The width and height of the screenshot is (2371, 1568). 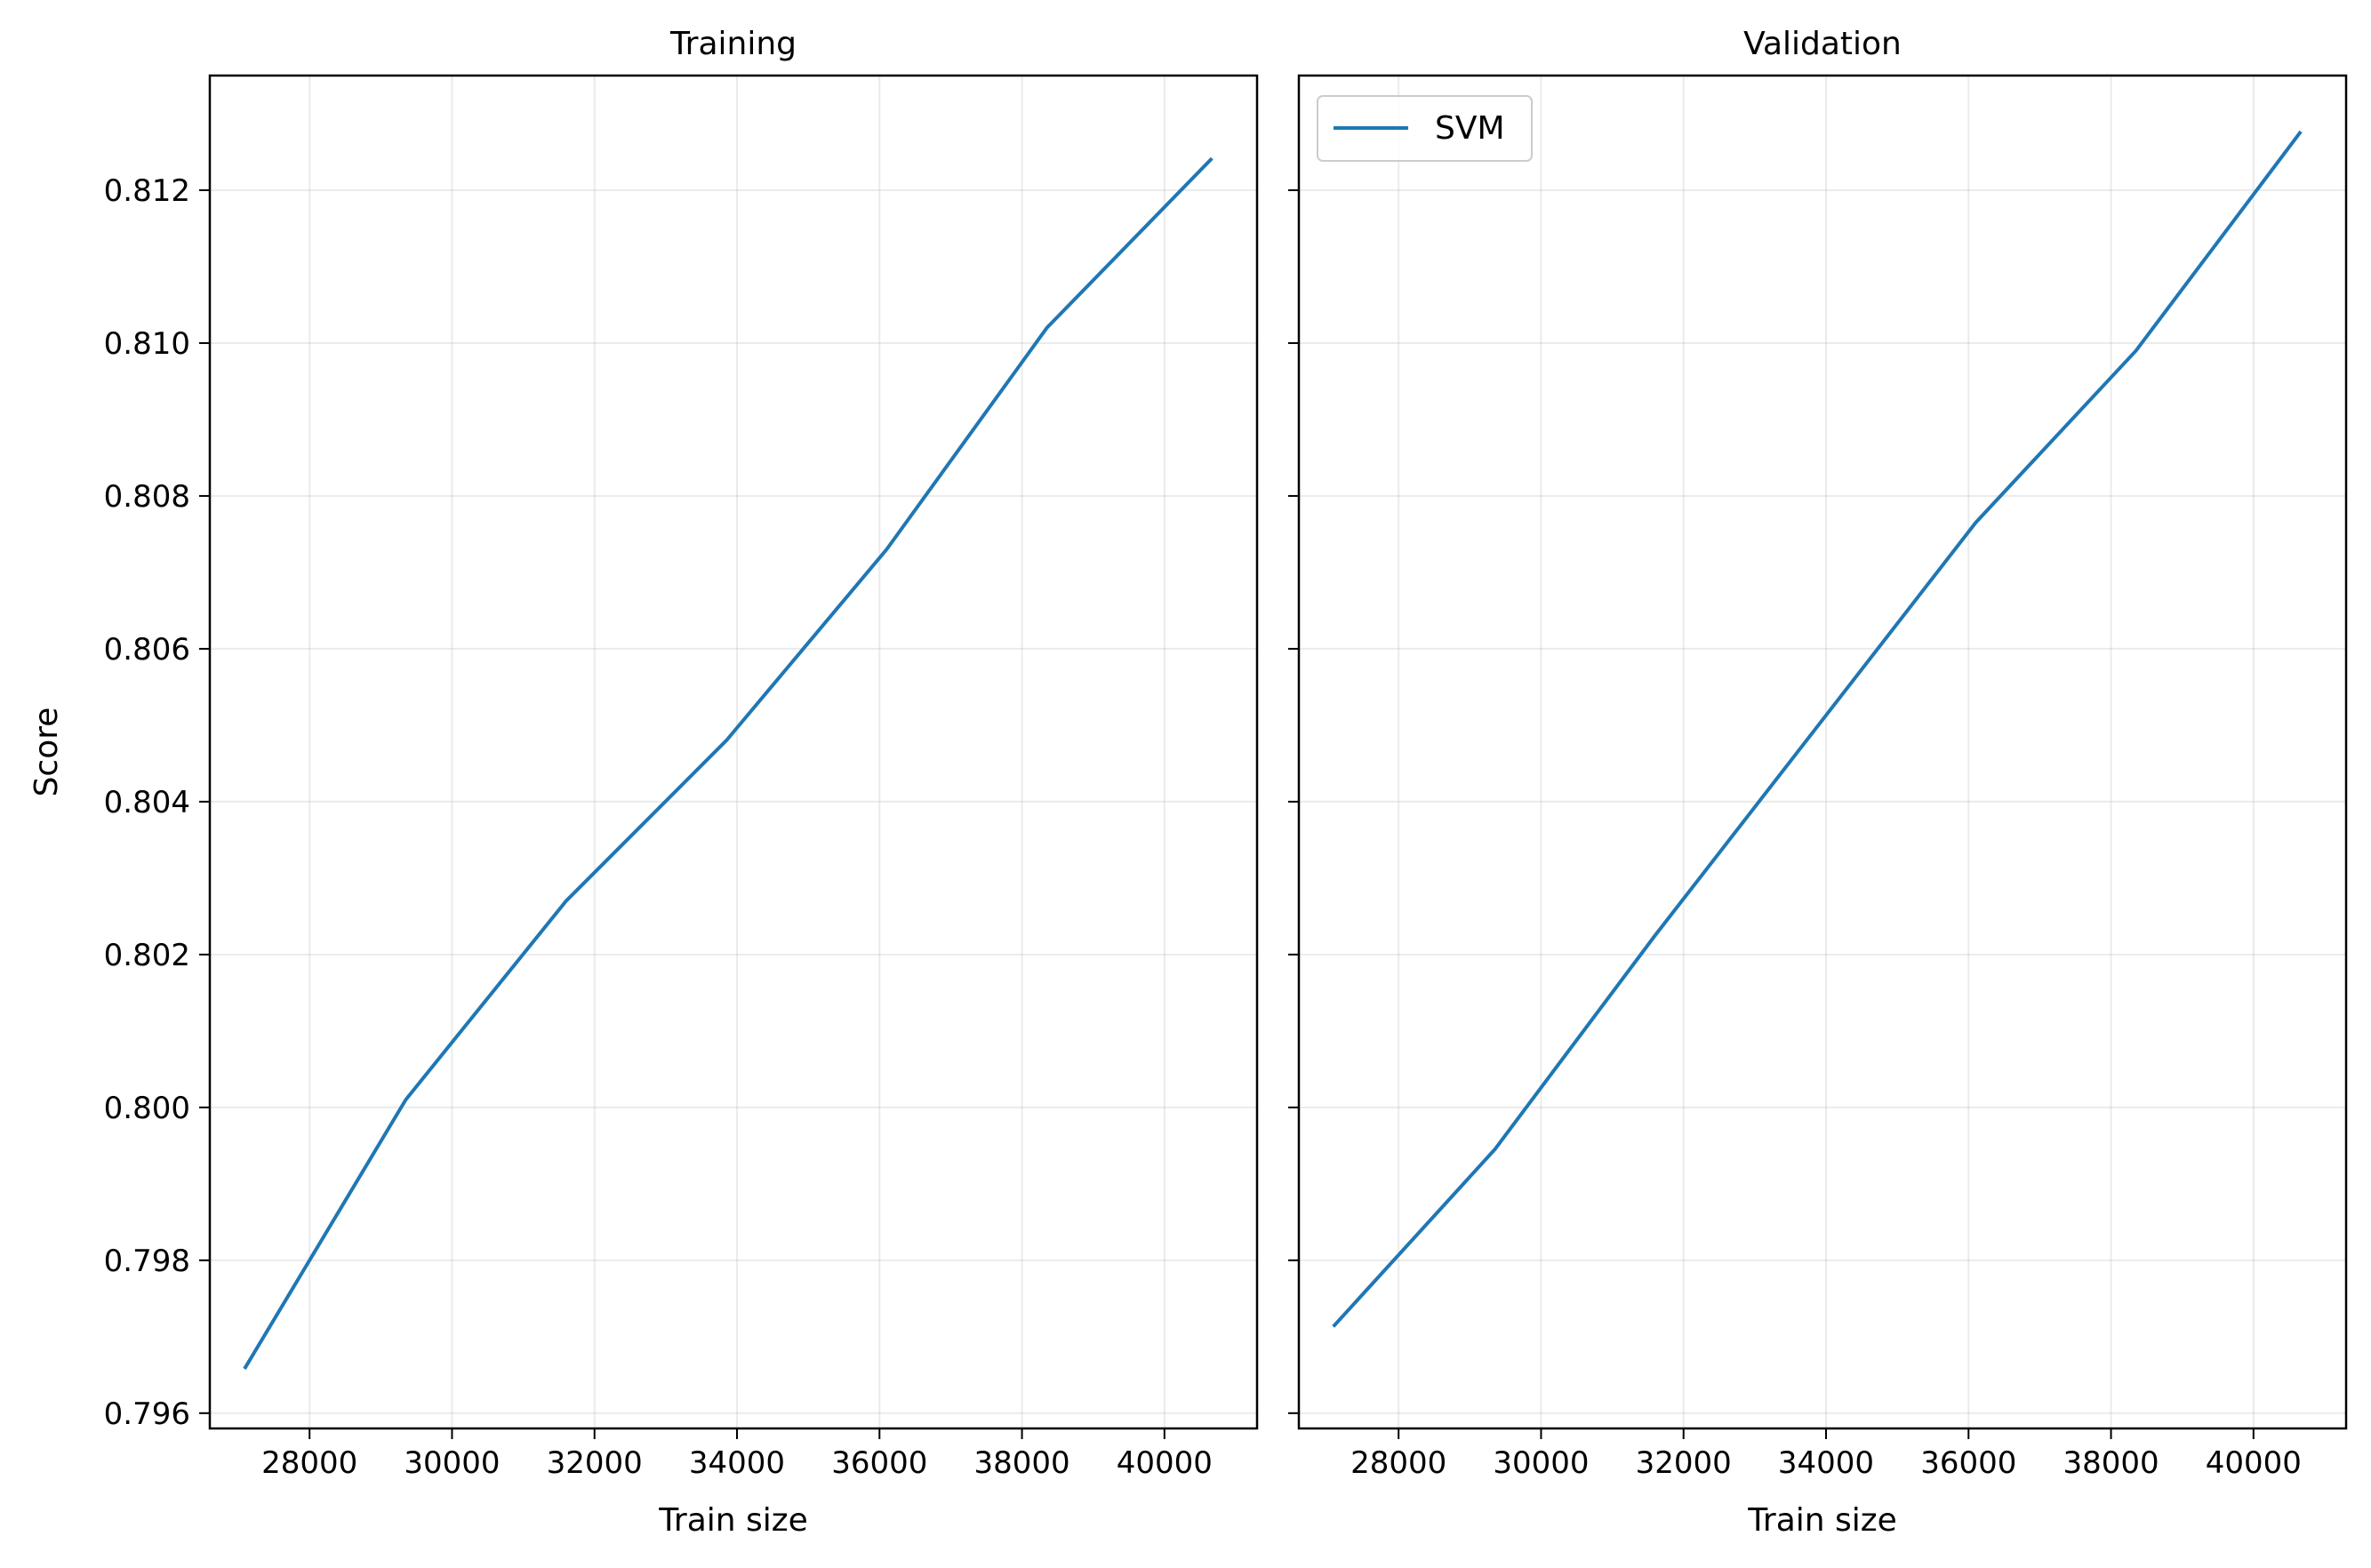 I want to click on training-y-tick-label: 0.804, so click(x=147, y=802).